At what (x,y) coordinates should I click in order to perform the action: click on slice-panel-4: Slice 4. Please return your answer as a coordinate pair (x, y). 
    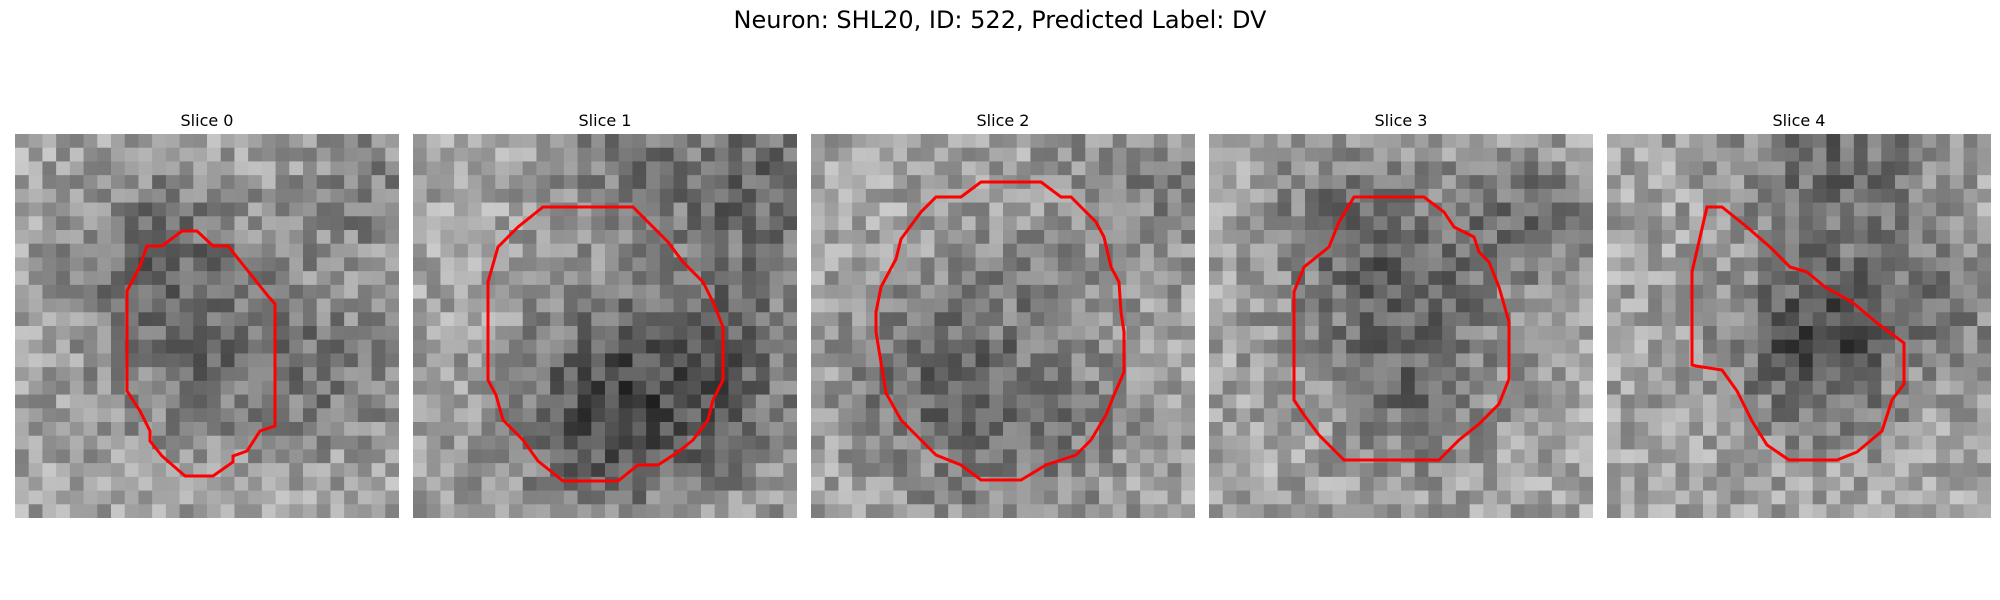
    Looking at the image, I should click on (1799, 313).